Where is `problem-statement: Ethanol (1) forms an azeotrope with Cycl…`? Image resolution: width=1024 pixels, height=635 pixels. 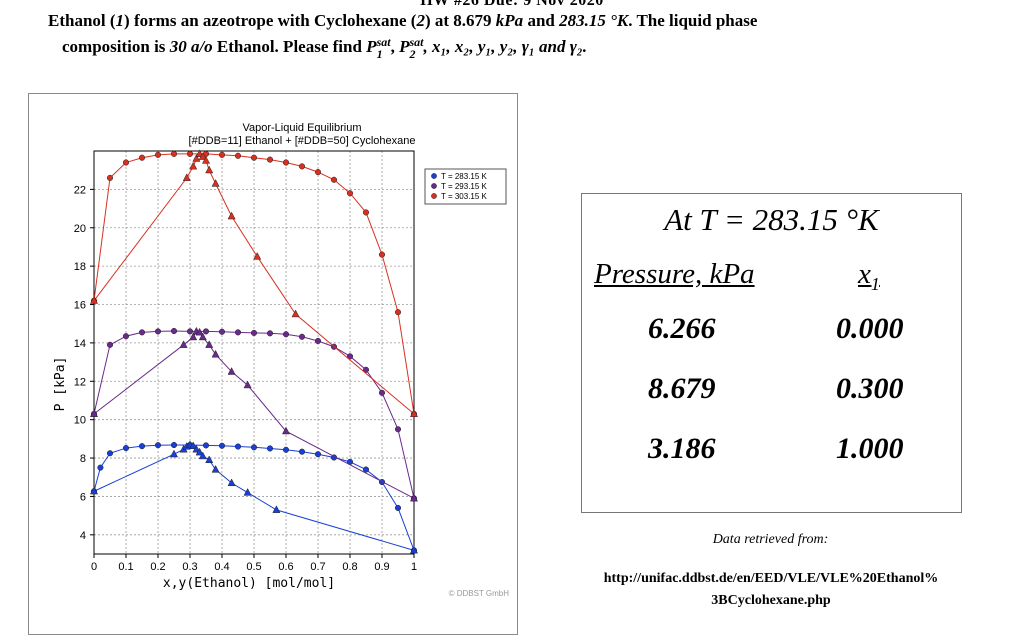
problem-statement: Ethanol (1) forms an azeotrope with Cycl… is located at coordinates (518, 34).